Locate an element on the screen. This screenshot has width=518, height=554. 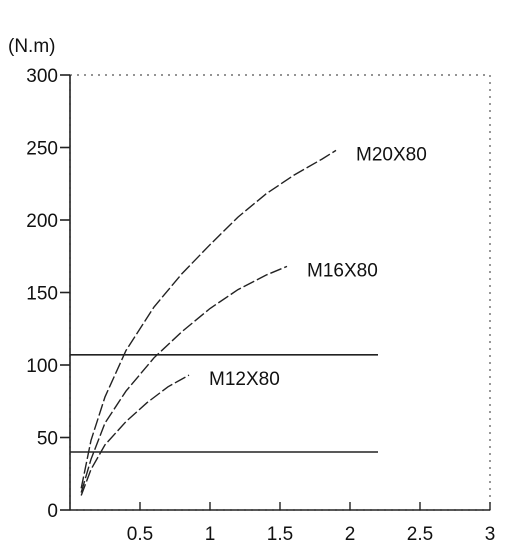
y-tick-label: 0 is located at coordinates (52, 511).